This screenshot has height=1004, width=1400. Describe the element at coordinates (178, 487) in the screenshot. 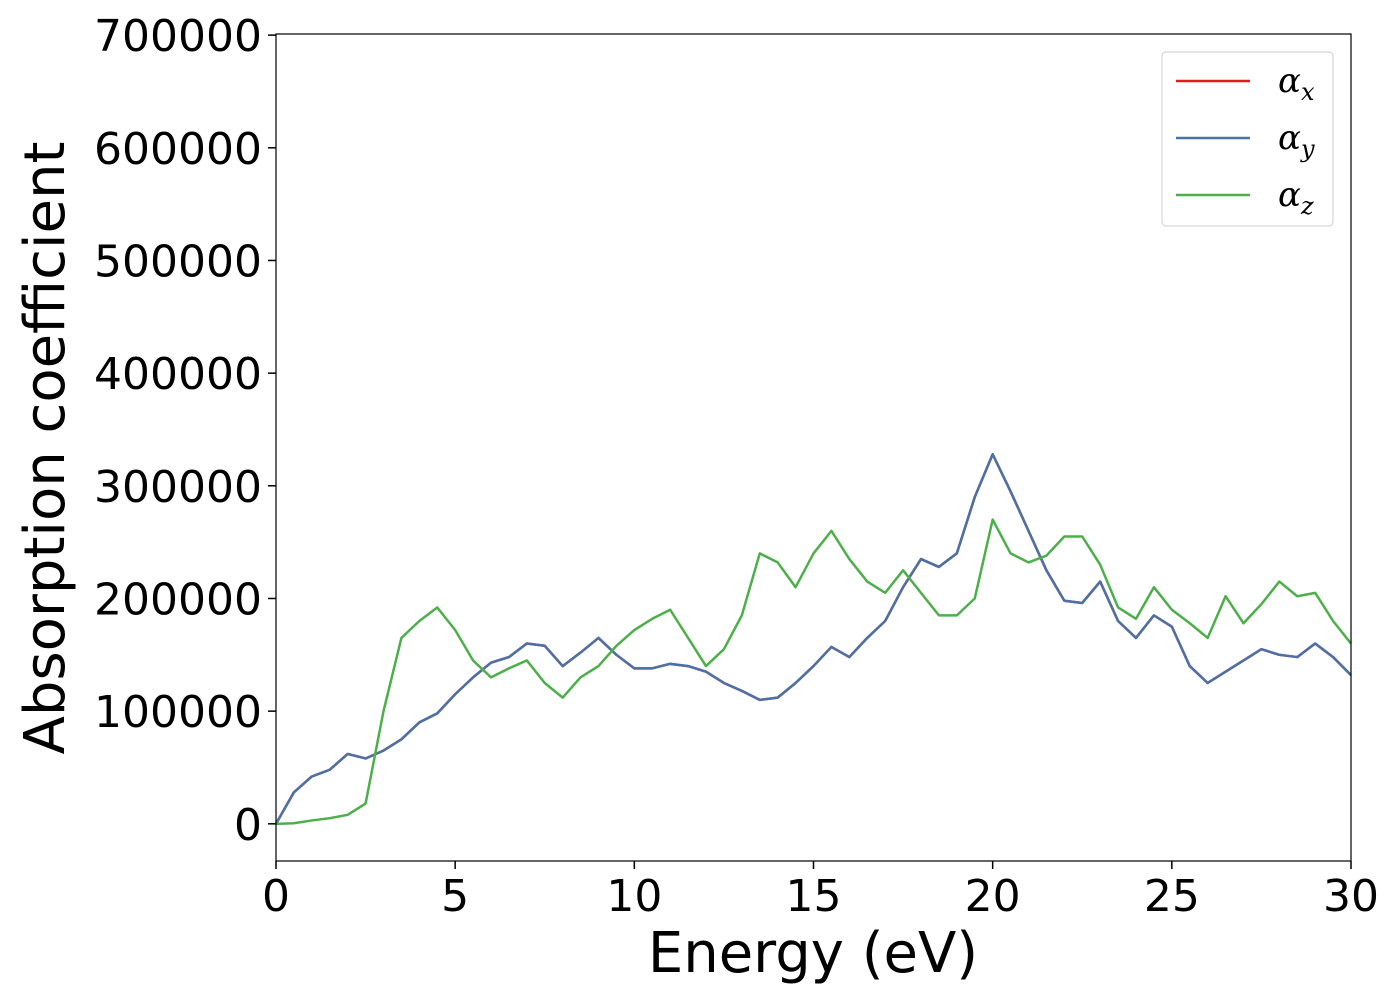

I see `y-tick-label: 300000` at that location.